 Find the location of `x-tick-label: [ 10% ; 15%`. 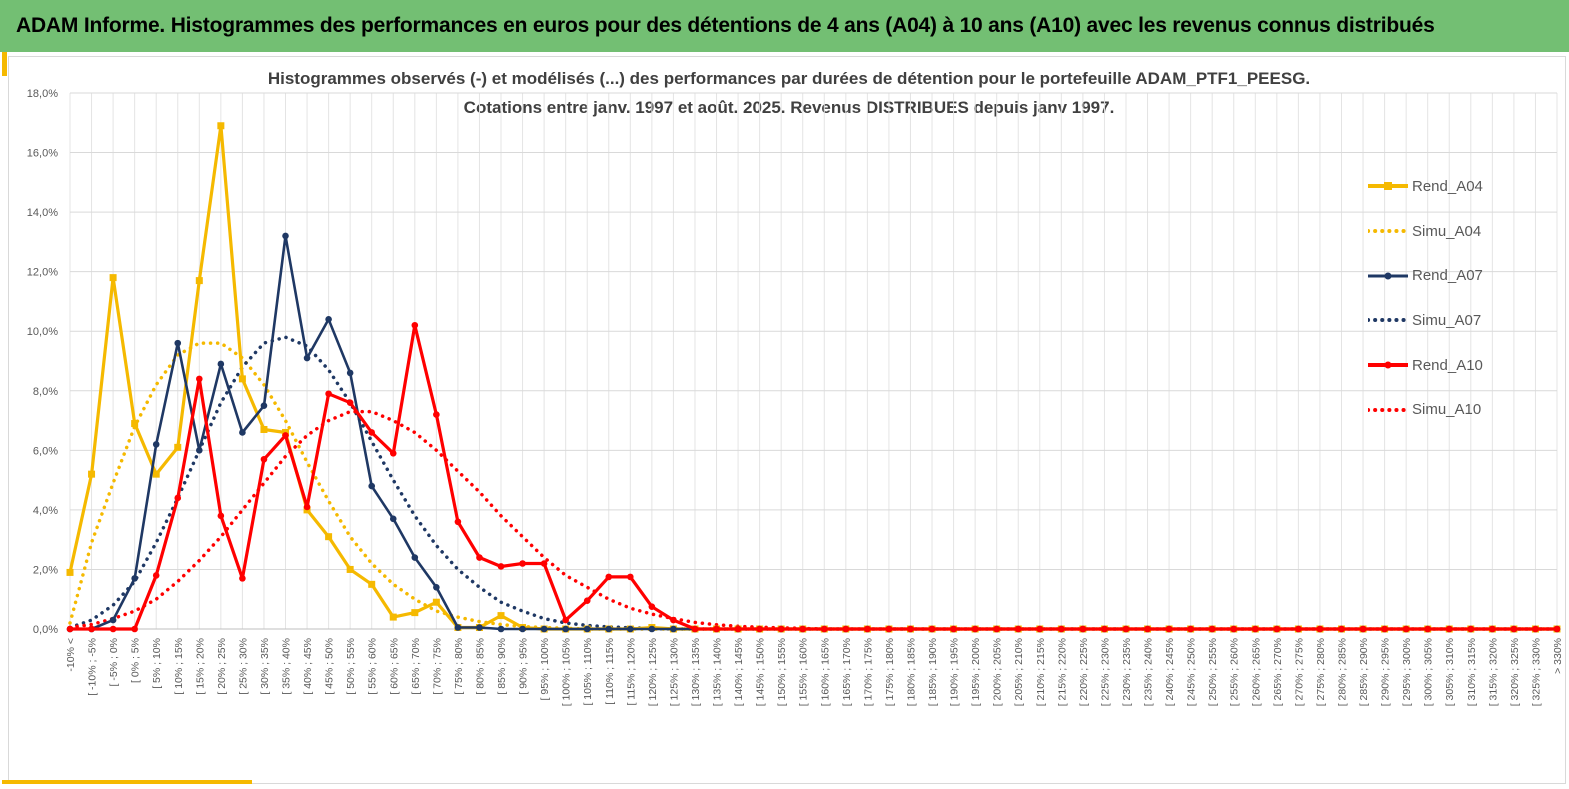

x-tick-label: [ 10% ; 15% is located at coordinates (179, 666).